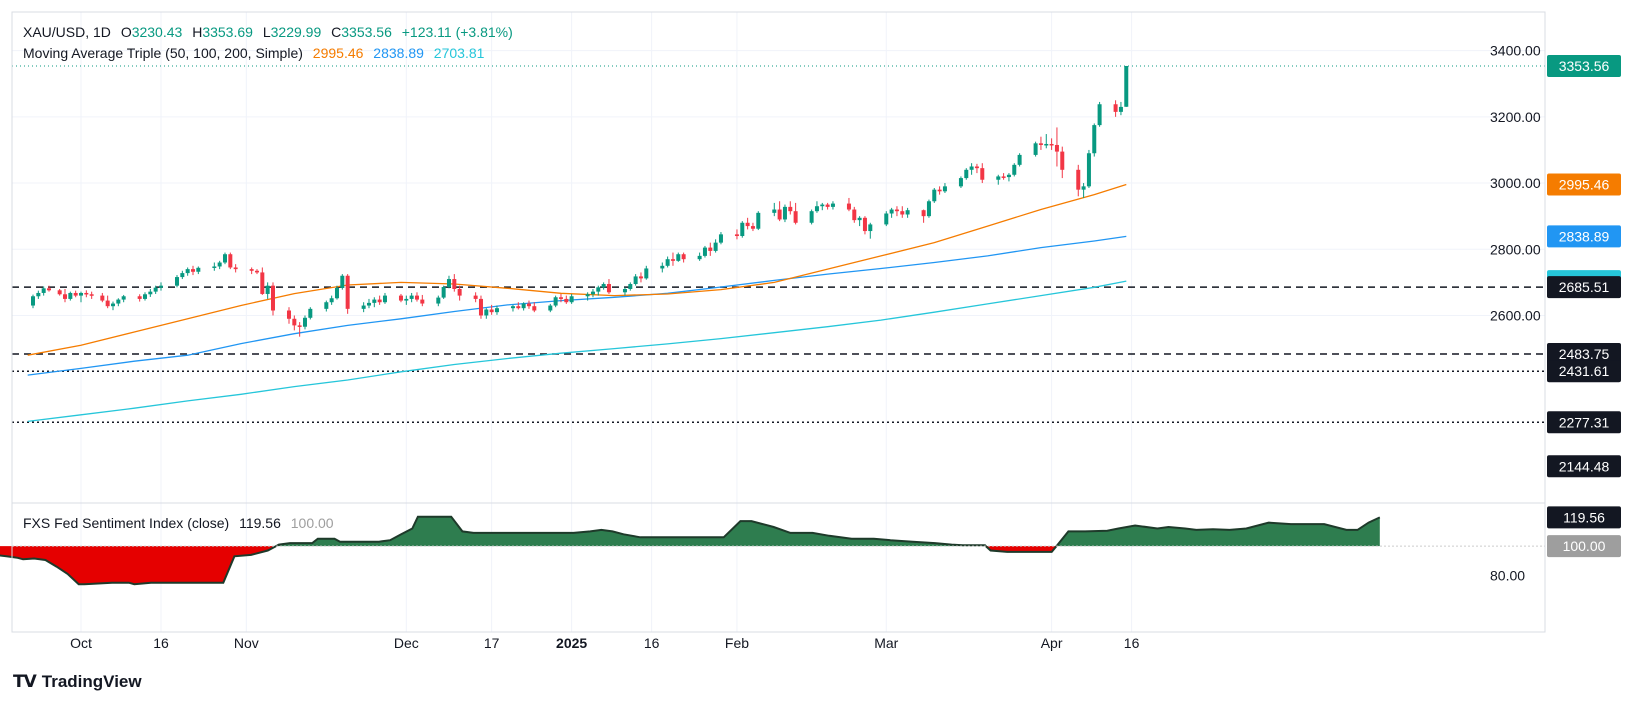 This screenshot has height=707, width=1640. What do you see at coordinates (1515, 249) in the screenshot?
I see `y-tick-label: 2800.00` at bounding box center [1515, 249].